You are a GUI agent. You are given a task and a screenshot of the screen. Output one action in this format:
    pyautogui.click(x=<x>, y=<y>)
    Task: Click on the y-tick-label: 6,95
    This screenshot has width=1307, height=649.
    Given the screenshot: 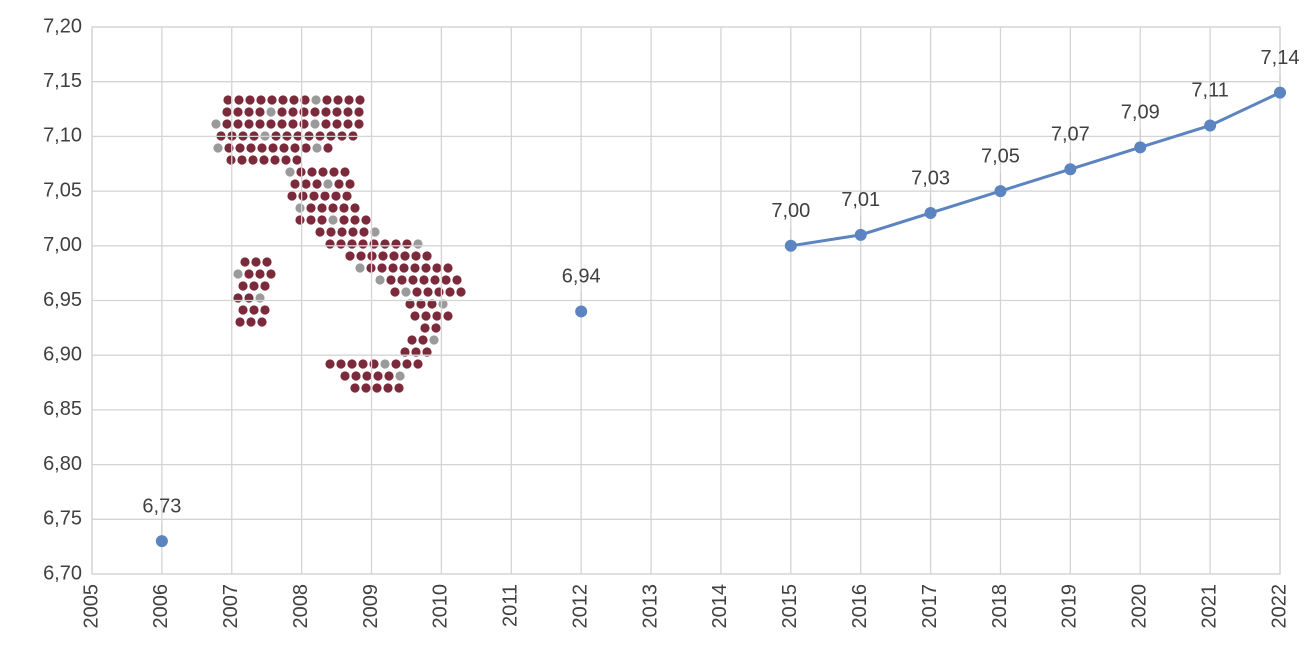 What is the action you would take?
    pyautogui.click(x=62, y=300)
    